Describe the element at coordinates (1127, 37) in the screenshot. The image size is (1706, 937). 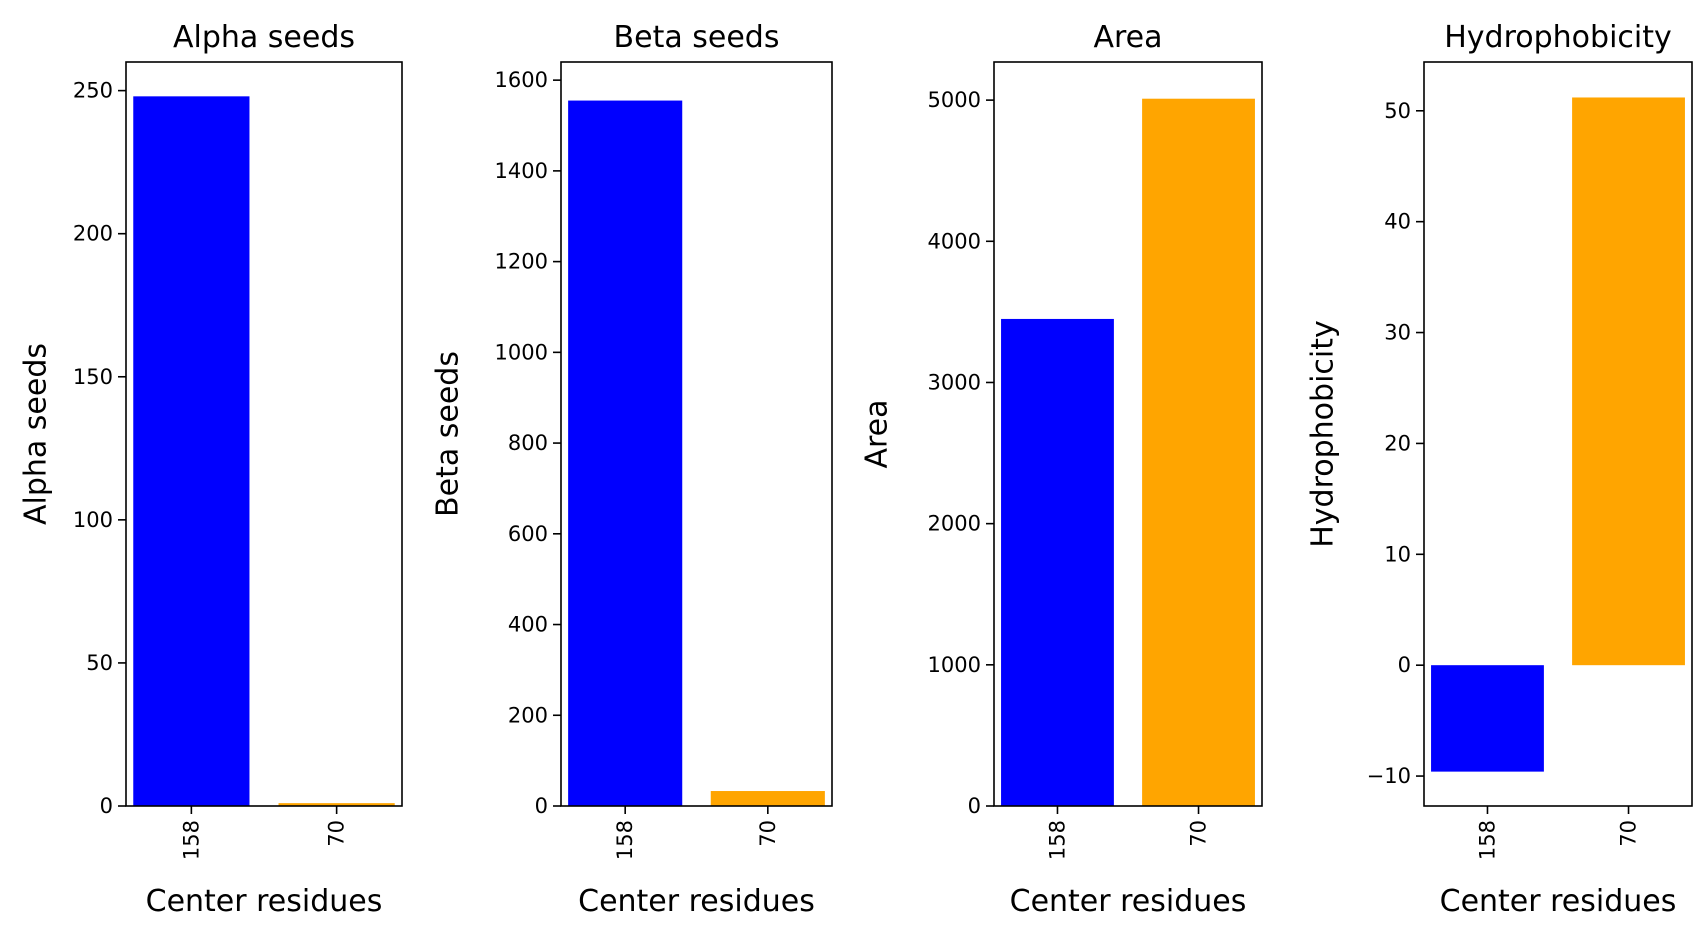
I see `chart-title: Area` at that location.